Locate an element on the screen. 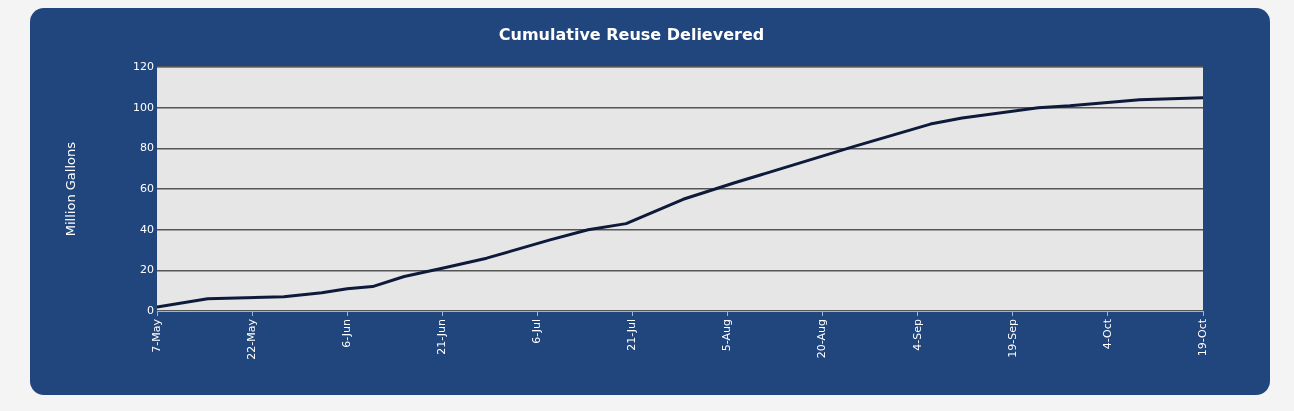 This screenshot has width=1294, height=411. x-tick-label: 7-May is located at coordinates (156, 335).